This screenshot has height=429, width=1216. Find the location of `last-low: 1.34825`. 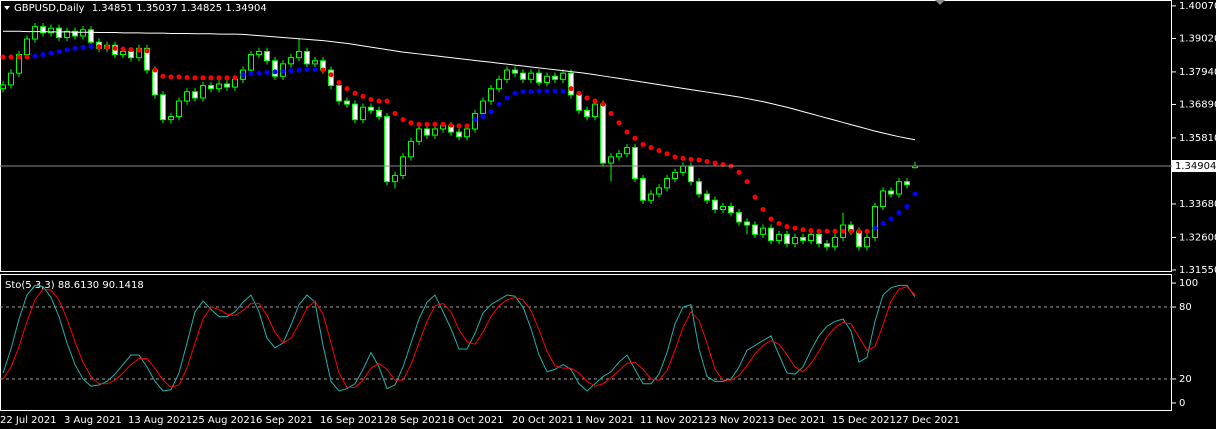

last-low: 1.34825 is located at coordinates (201, 8).